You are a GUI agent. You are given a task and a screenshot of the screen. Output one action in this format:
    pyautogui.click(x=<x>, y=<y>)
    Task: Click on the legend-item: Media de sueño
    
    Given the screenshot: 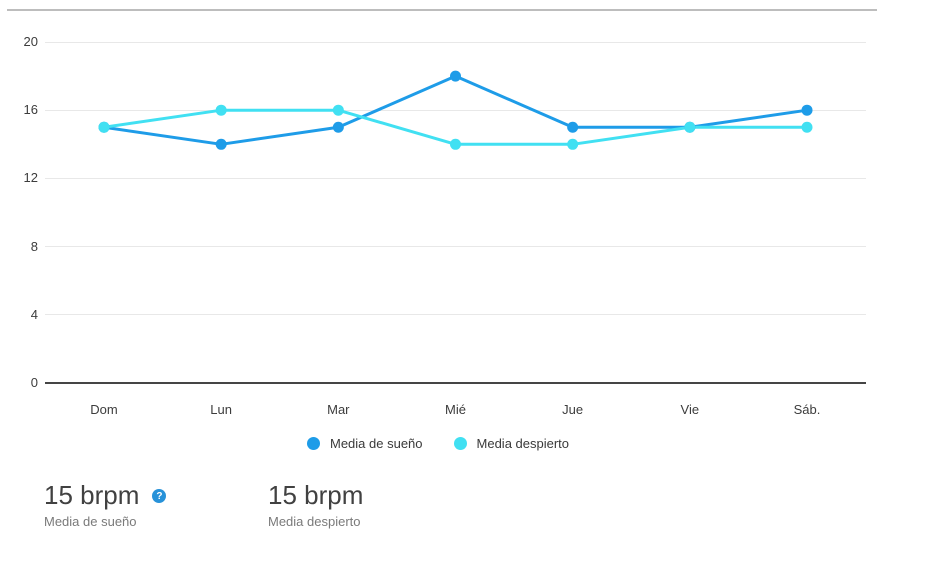 What is the action you would take?
    pyautogui.click(x=365, y=443)
    